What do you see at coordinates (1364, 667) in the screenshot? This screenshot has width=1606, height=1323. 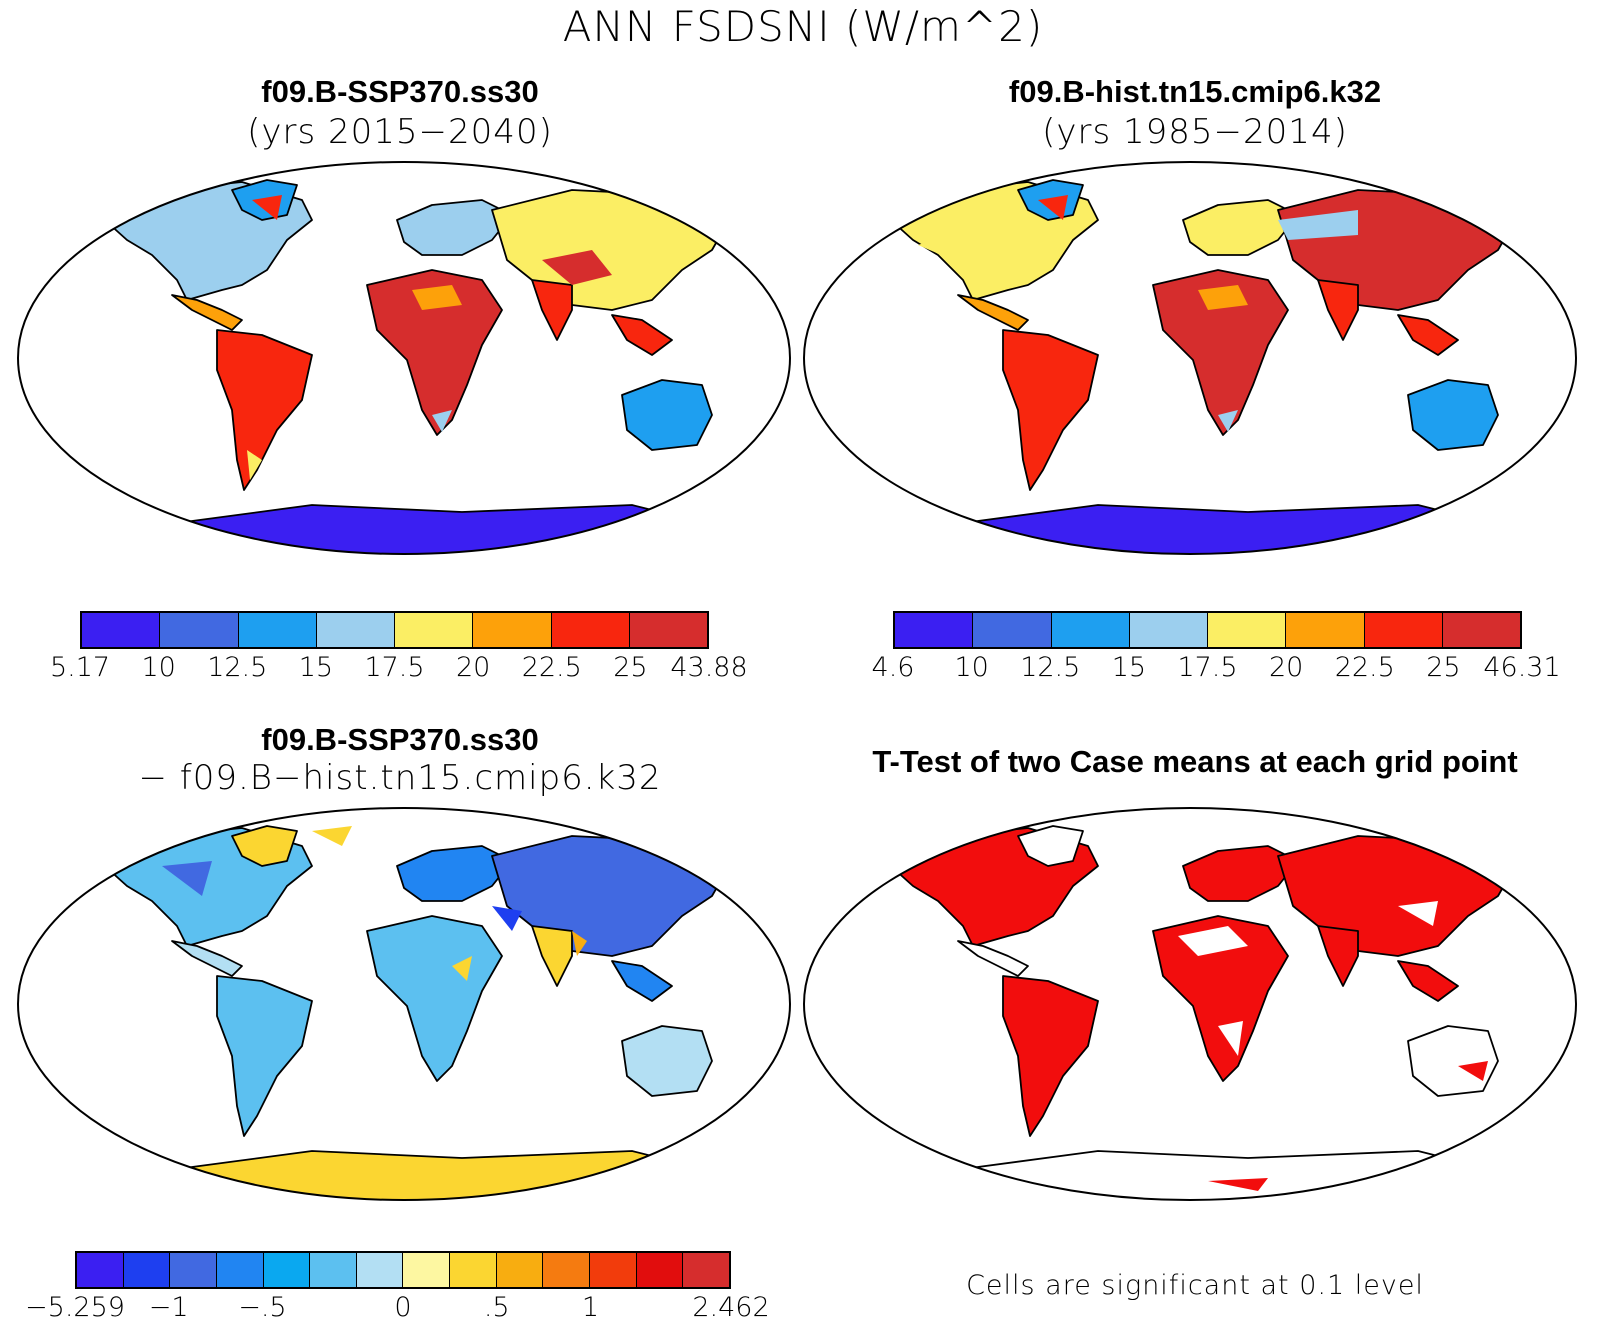 I see `colorbar-tick-label: 22.5` at bounding box center [1364, 667].